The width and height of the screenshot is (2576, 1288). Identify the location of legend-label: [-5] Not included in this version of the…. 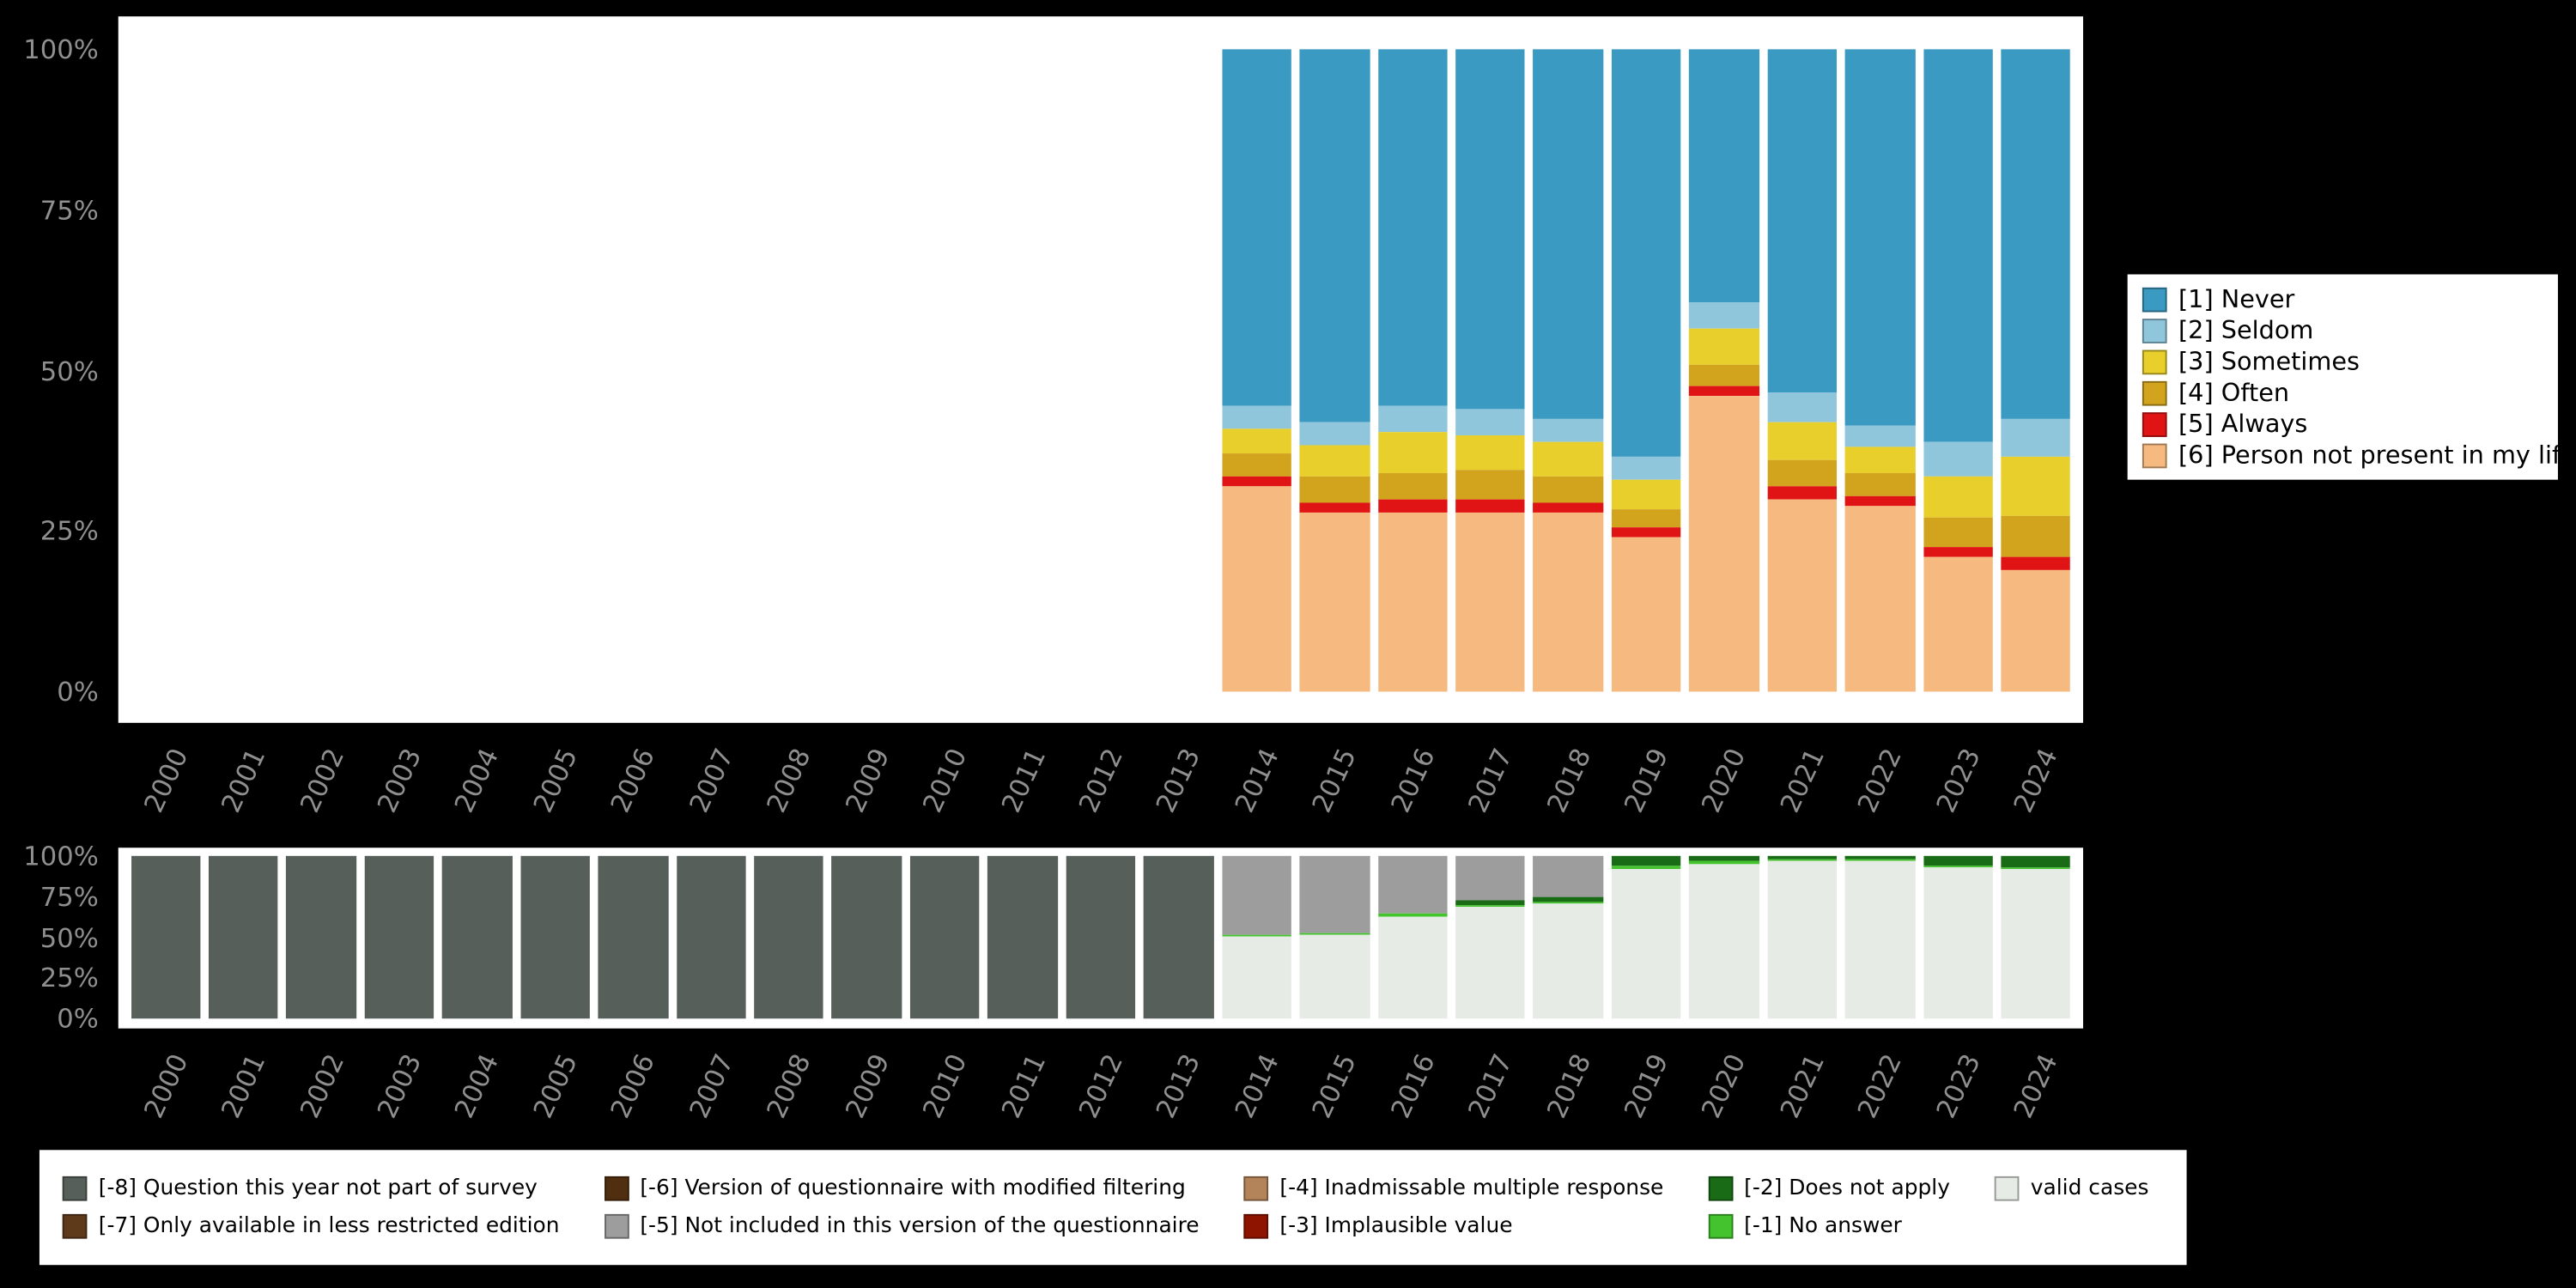
(920, 1226).